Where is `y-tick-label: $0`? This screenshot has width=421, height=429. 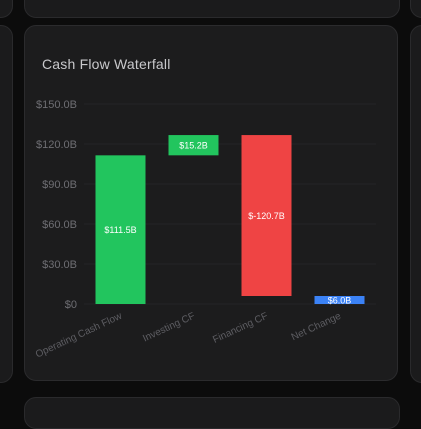 y-tick-label: $0 is located at coordinates (71, 305).